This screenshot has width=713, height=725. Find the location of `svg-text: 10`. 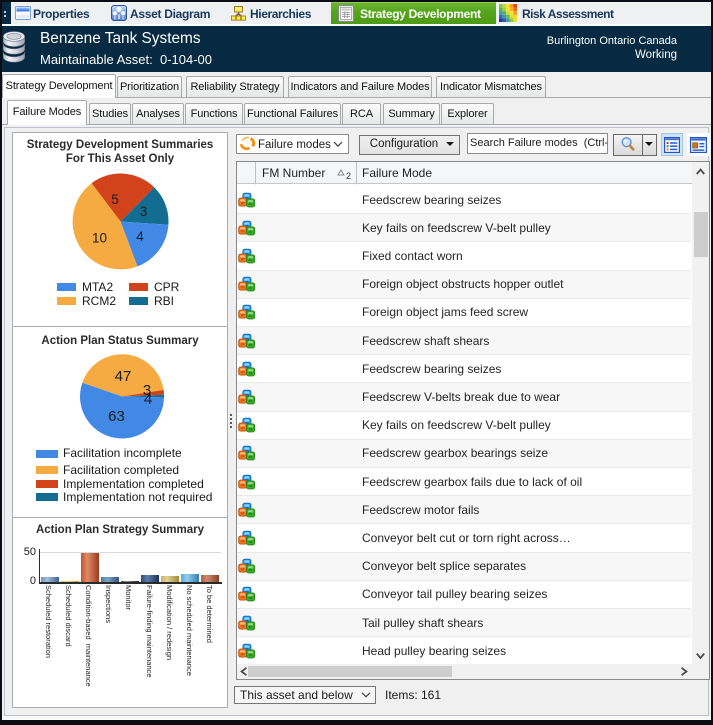

svg-text: 10 is located at coordinates (99, 238).